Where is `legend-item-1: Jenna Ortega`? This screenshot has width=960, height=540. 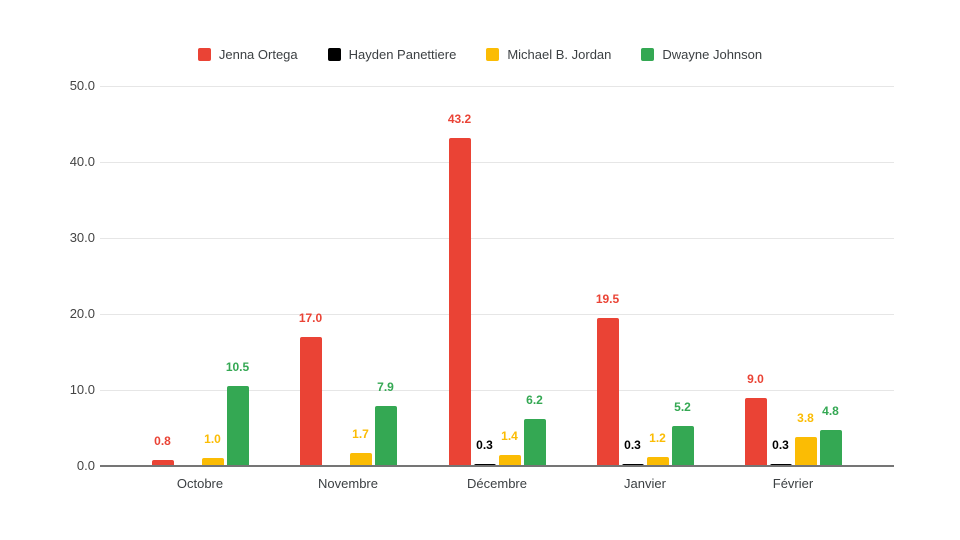
legend-item-1: Jenna Ortega is located at coordinates (247, 54).